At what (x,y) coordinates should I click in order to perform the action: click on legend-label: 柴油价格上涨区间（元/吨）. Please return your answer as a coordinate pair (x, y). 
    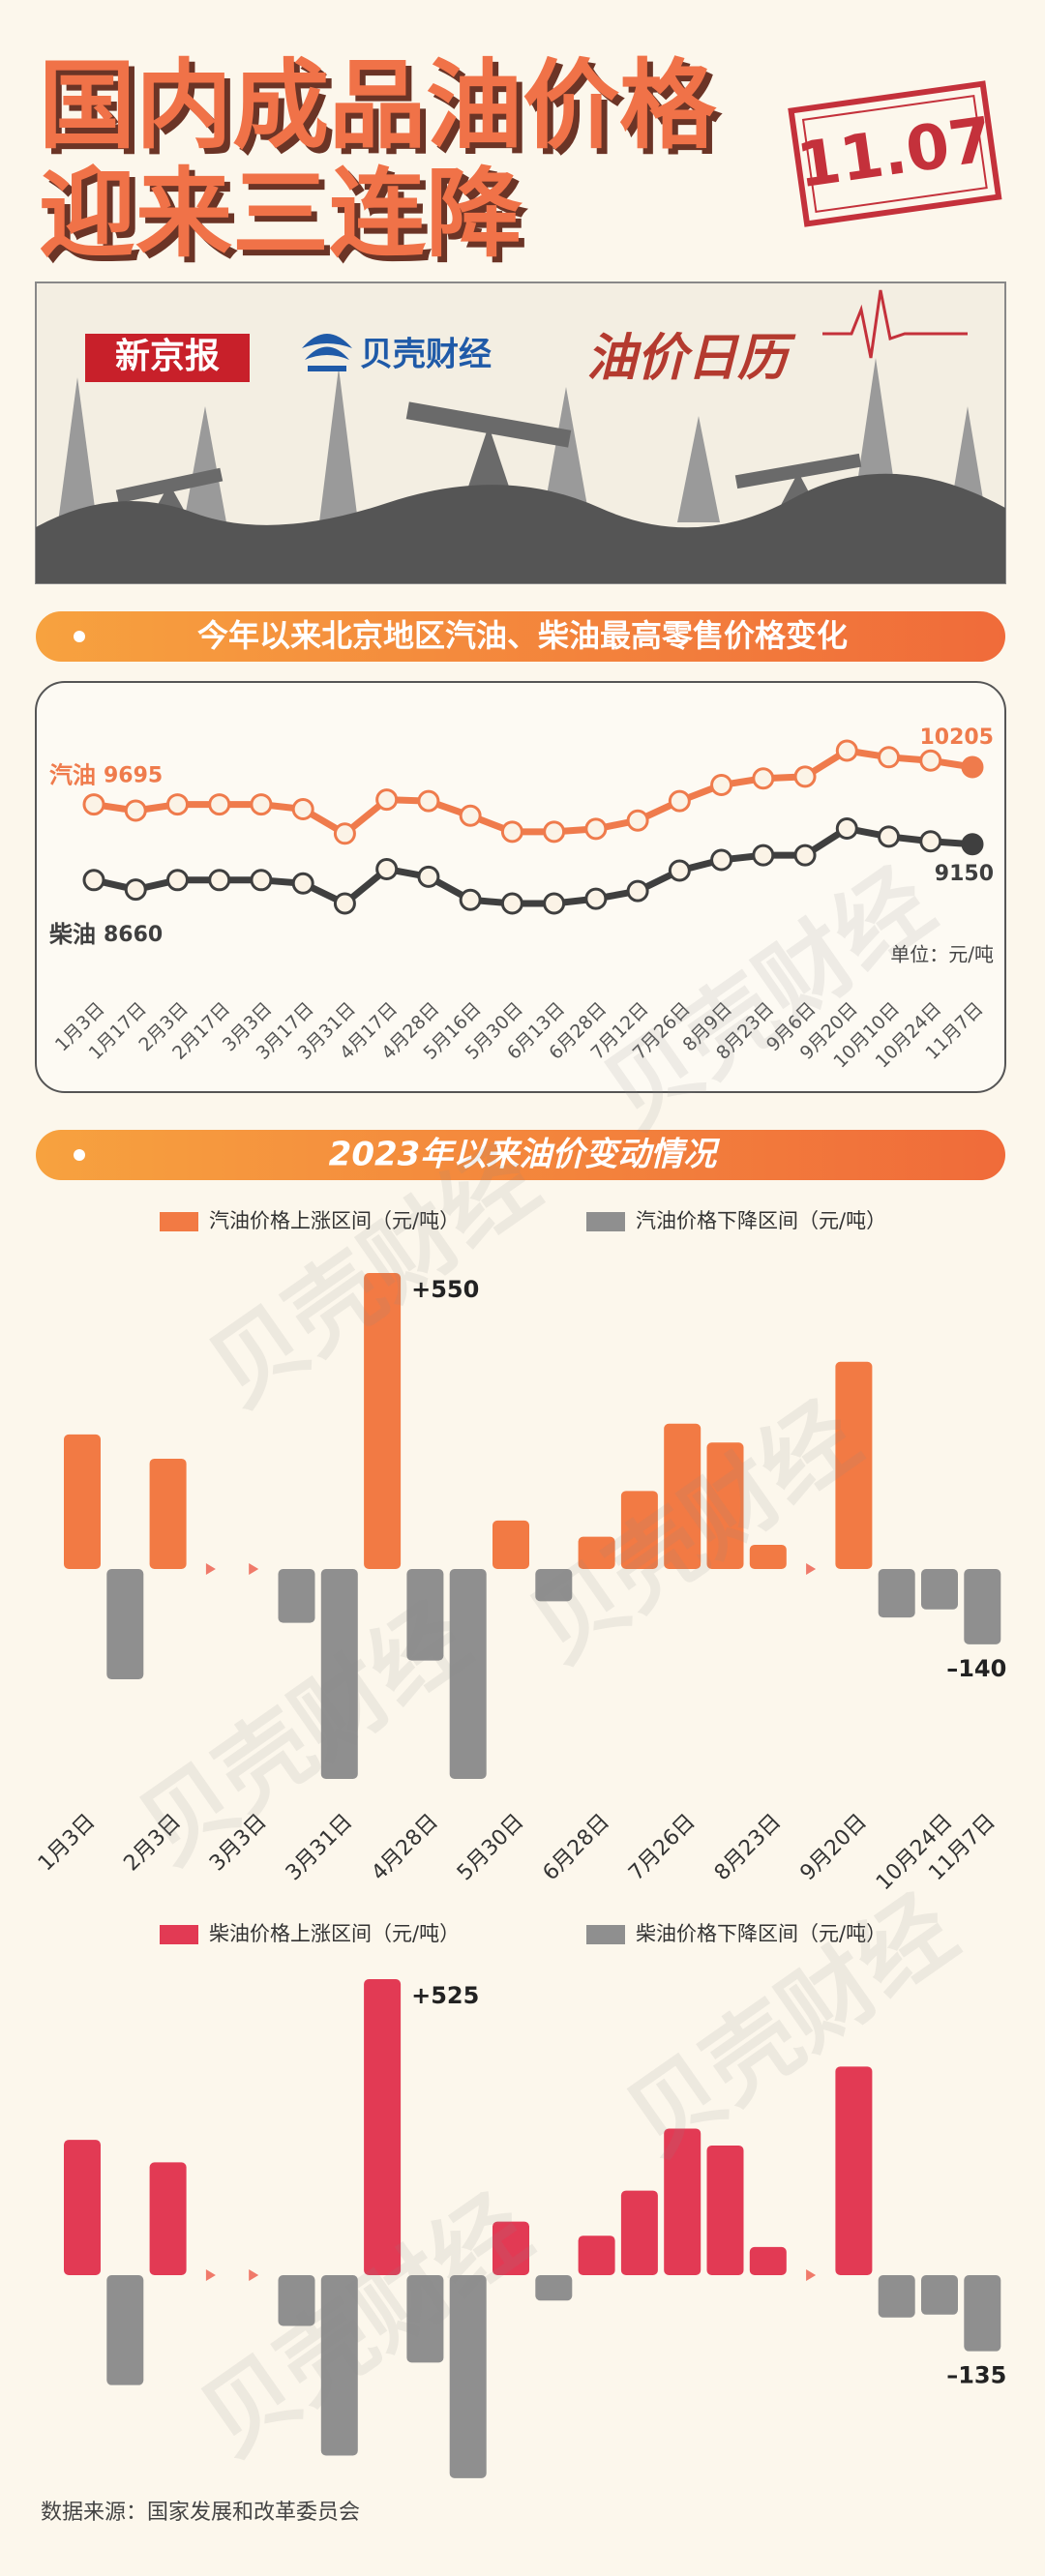
    Looking at the image, I should click on (335, 1933).